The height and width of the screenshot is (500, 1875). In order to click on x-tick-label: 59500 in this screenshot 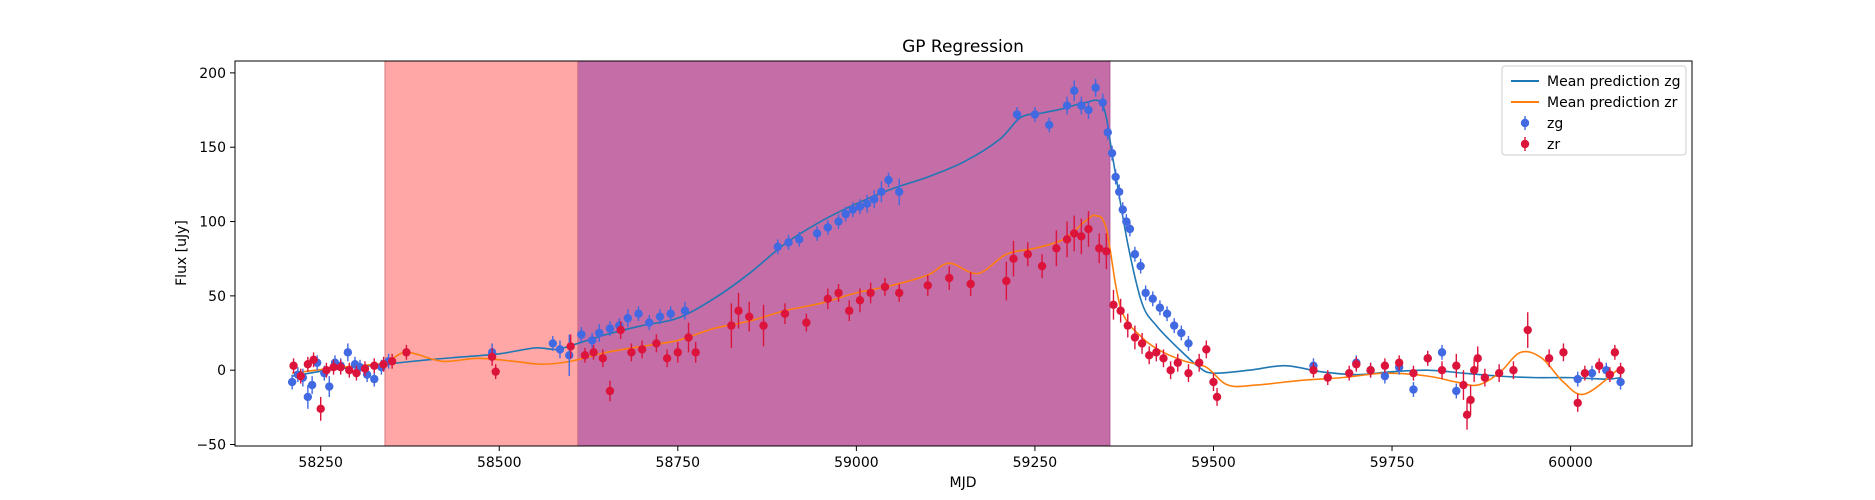, I will do `click(1213, 463)`.